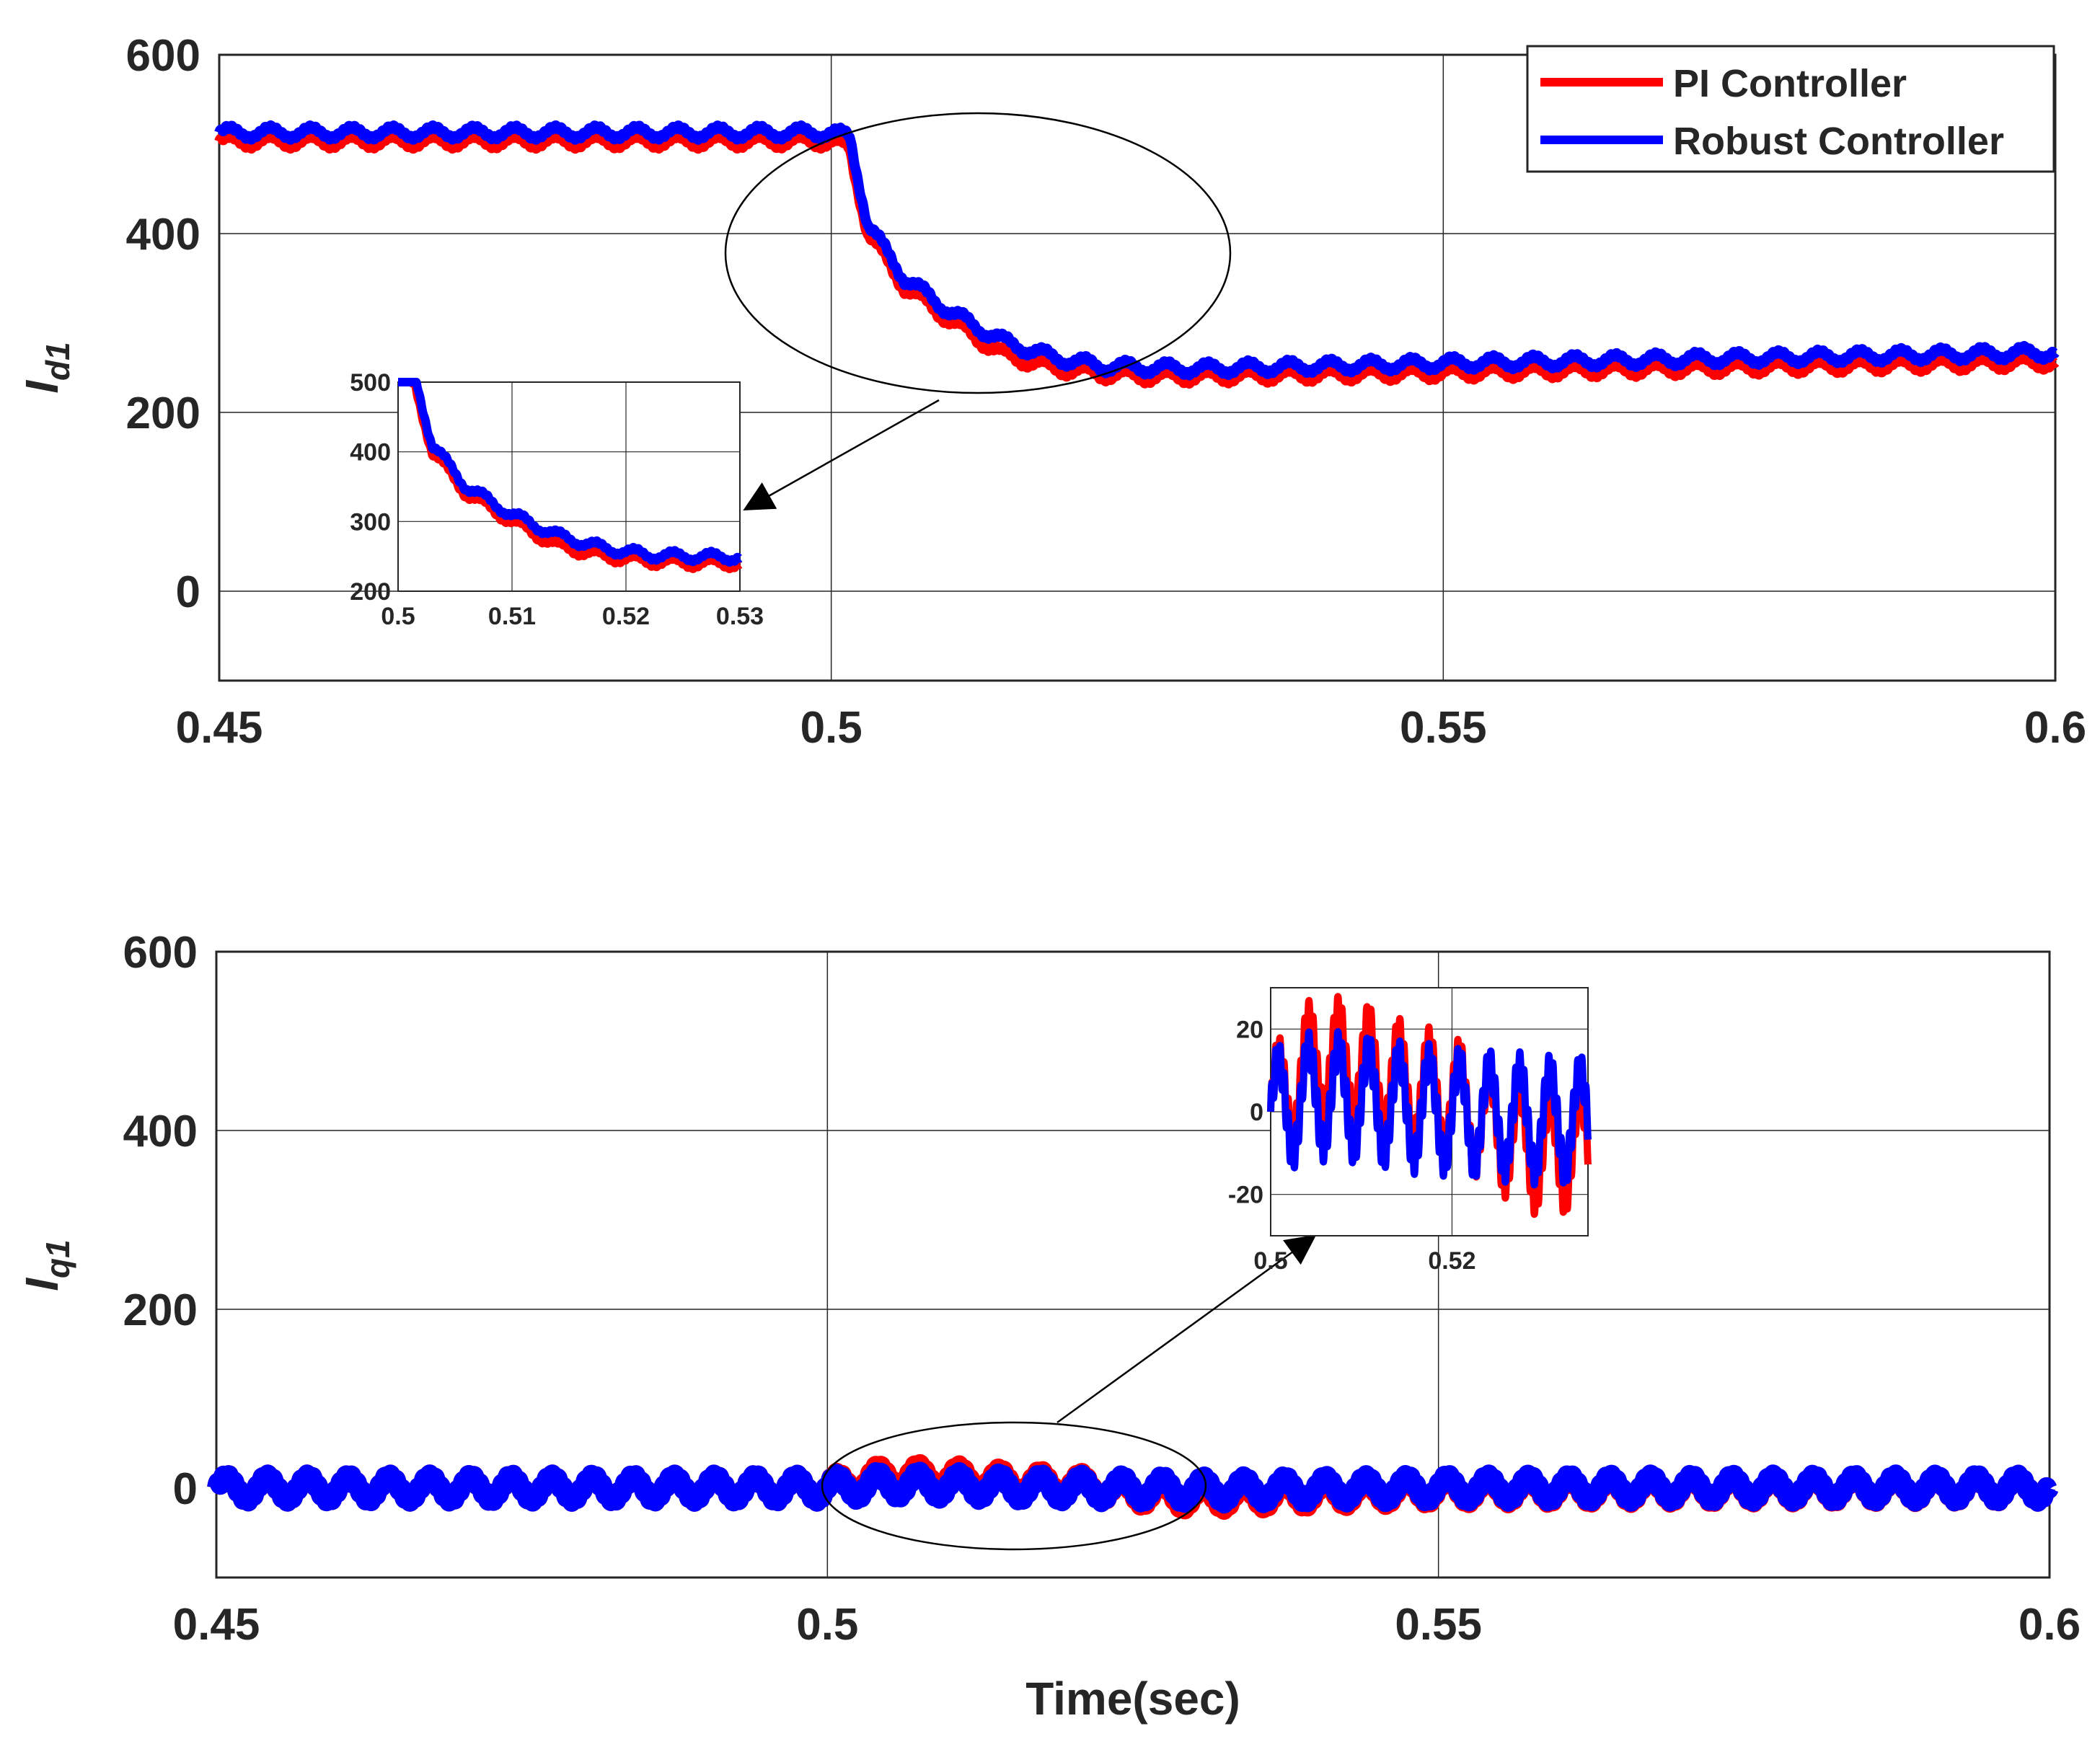 The height and width of the screenshot is (1739, 2100). I want to click on inset-id1: 0.5 0.51 0.52 0.53 200 300 400 500, so click(557, 499).